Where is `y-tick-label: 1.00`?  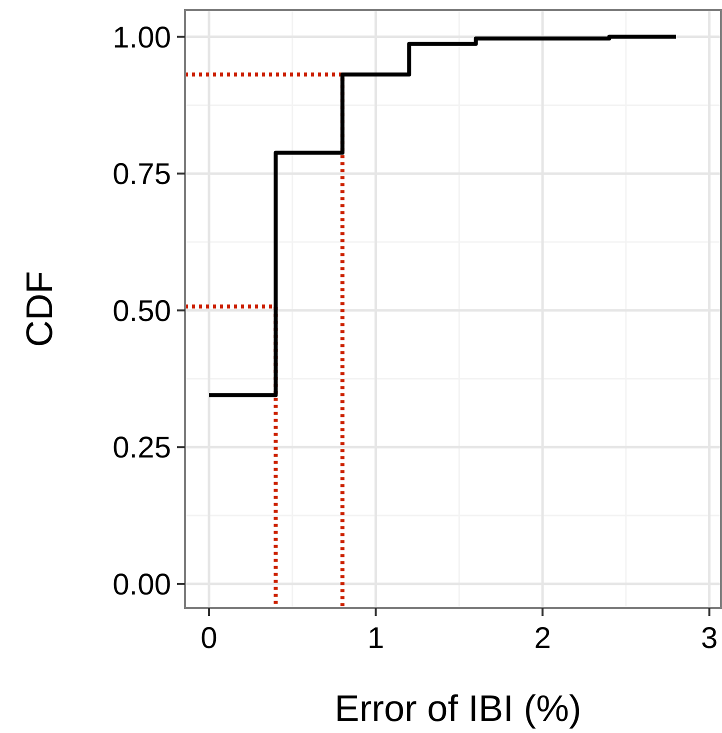
y-tick-label: 1.00 is located at coordinates (141, 37).